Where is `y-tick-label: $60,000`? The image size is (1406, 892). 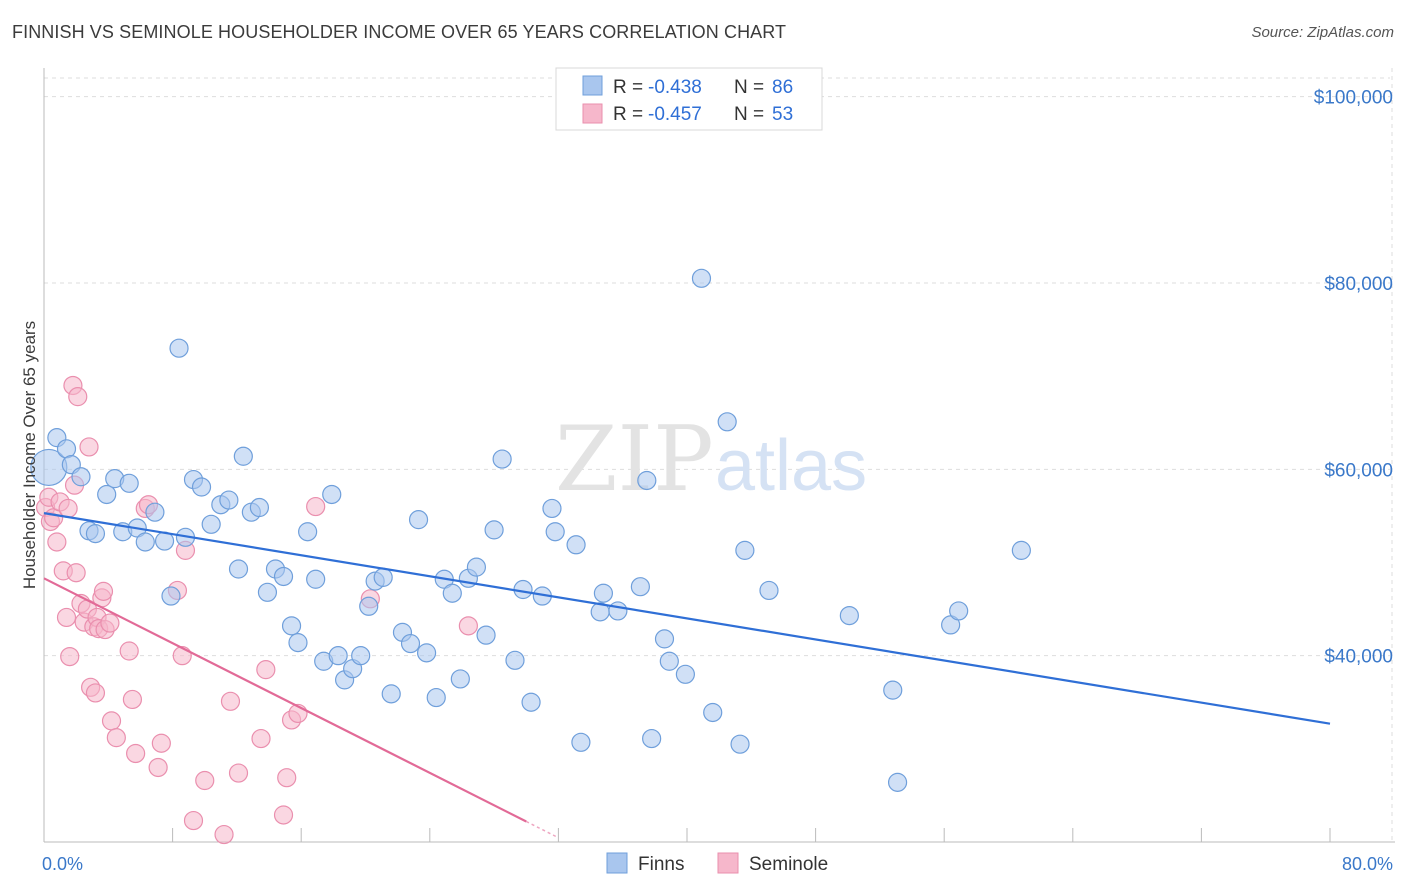
y-tick-label: $60,000 is located at coordinates (1358, 470).